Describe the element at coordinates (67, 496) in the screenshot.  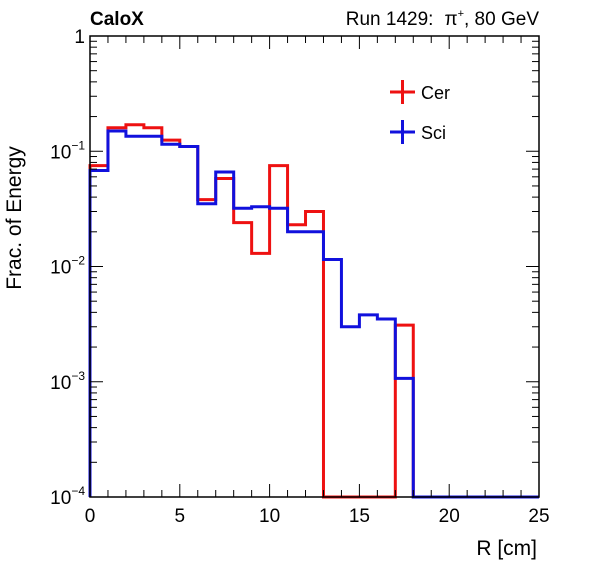
I see `y-tick-label: 10⁻⁴` at that location.